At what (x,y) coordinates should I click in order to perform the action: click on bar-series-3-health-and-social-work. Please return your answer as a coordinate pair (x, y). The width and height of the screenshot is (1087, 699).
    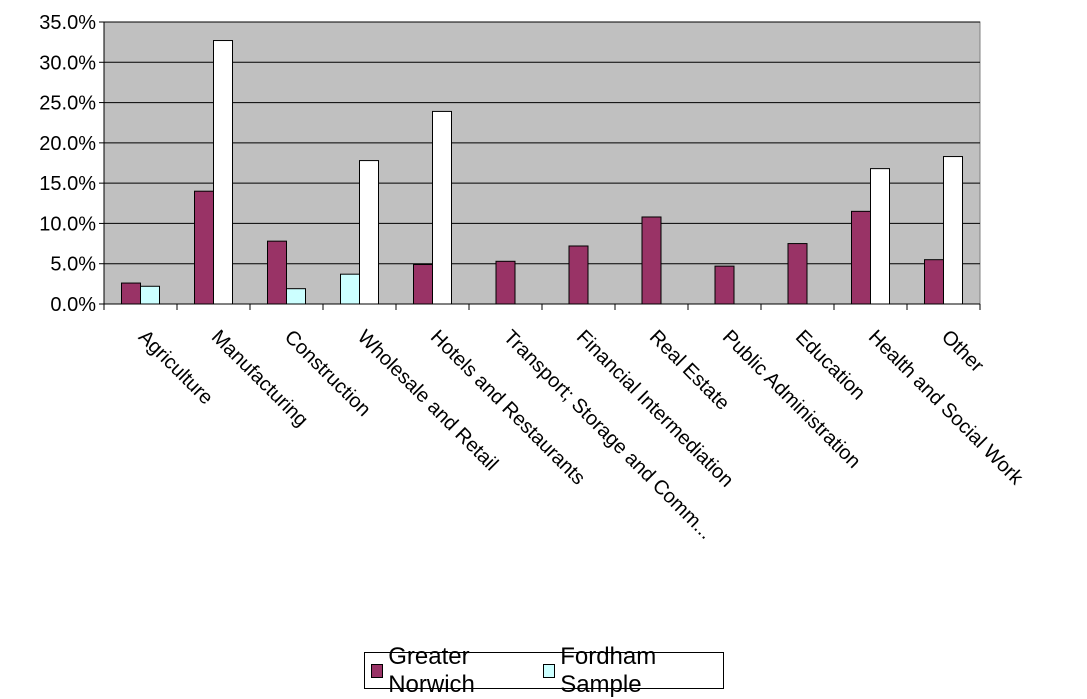
    Looking at the image, I should click on (880, 236).